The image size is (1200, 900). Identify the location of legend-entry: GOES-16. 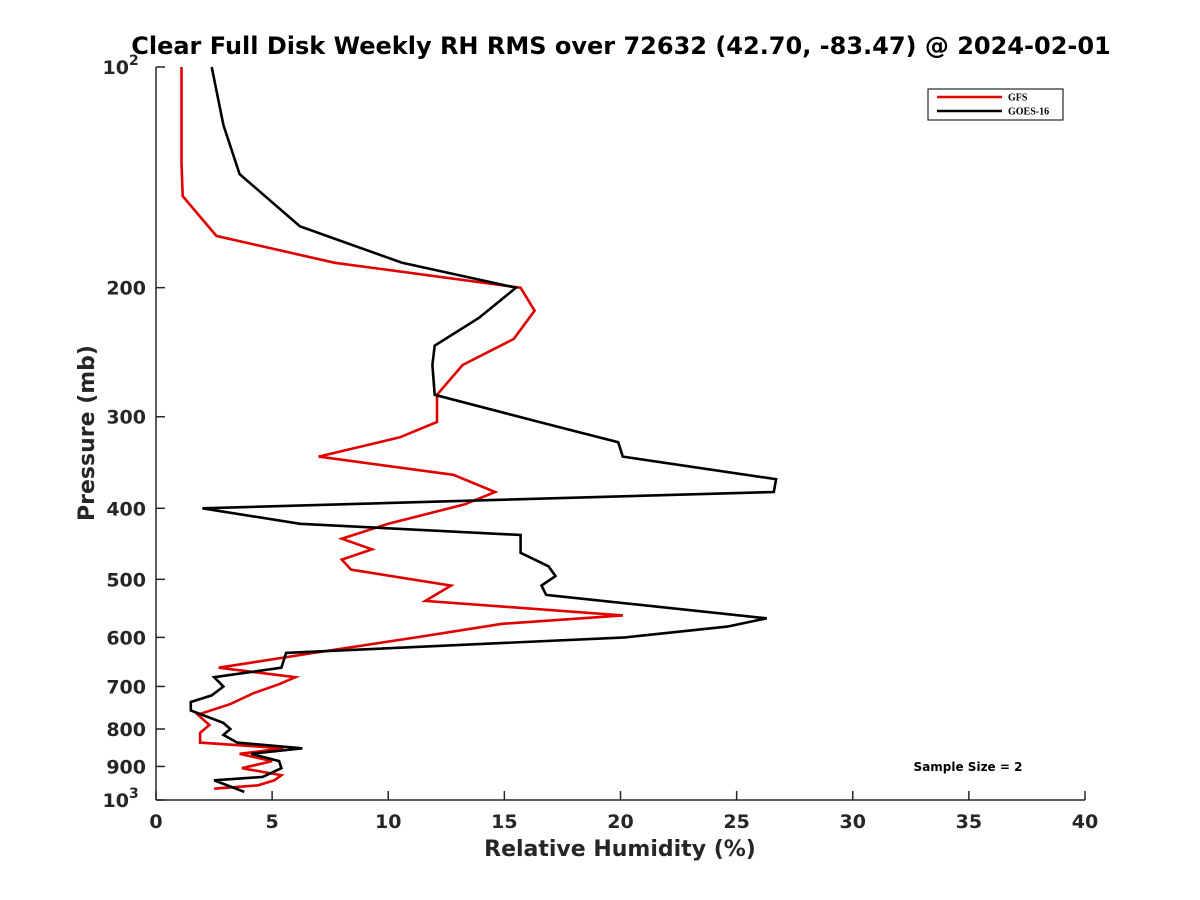
(1028, 112).